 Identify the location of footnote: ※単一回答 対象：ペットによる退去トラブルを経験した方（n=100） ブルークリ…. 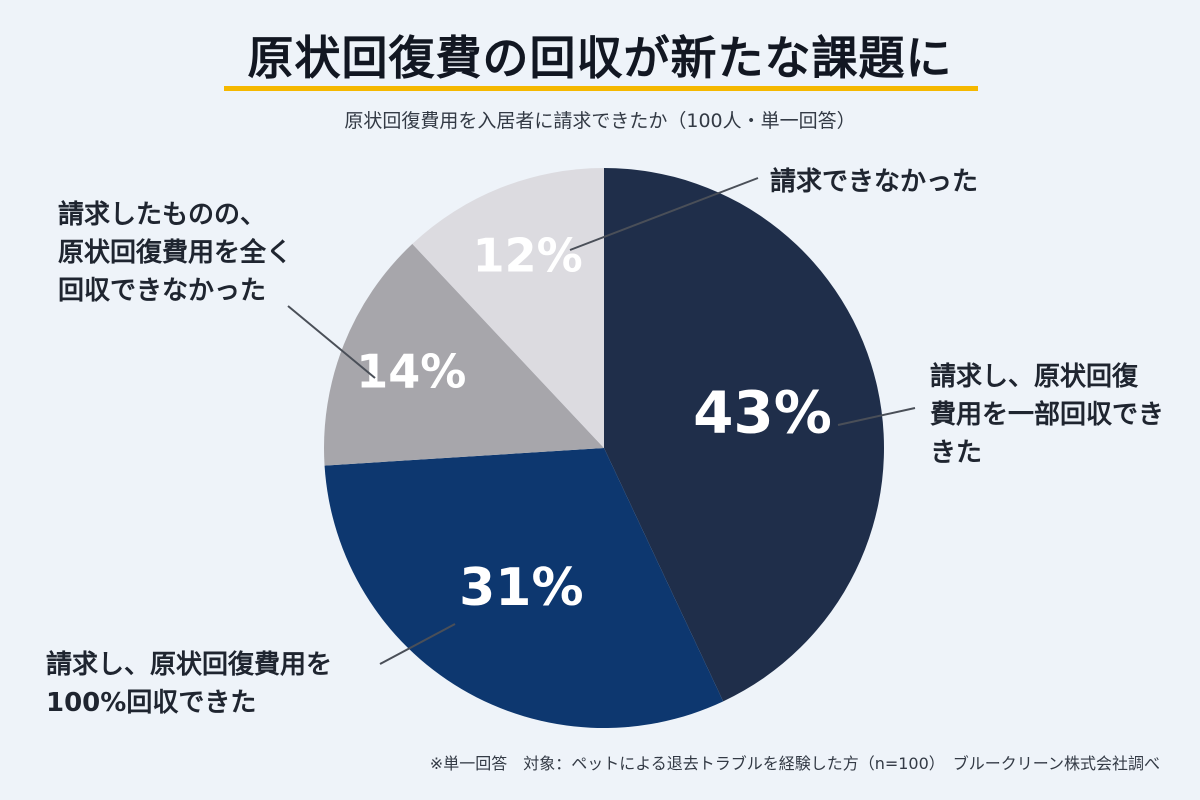
(794, 763).